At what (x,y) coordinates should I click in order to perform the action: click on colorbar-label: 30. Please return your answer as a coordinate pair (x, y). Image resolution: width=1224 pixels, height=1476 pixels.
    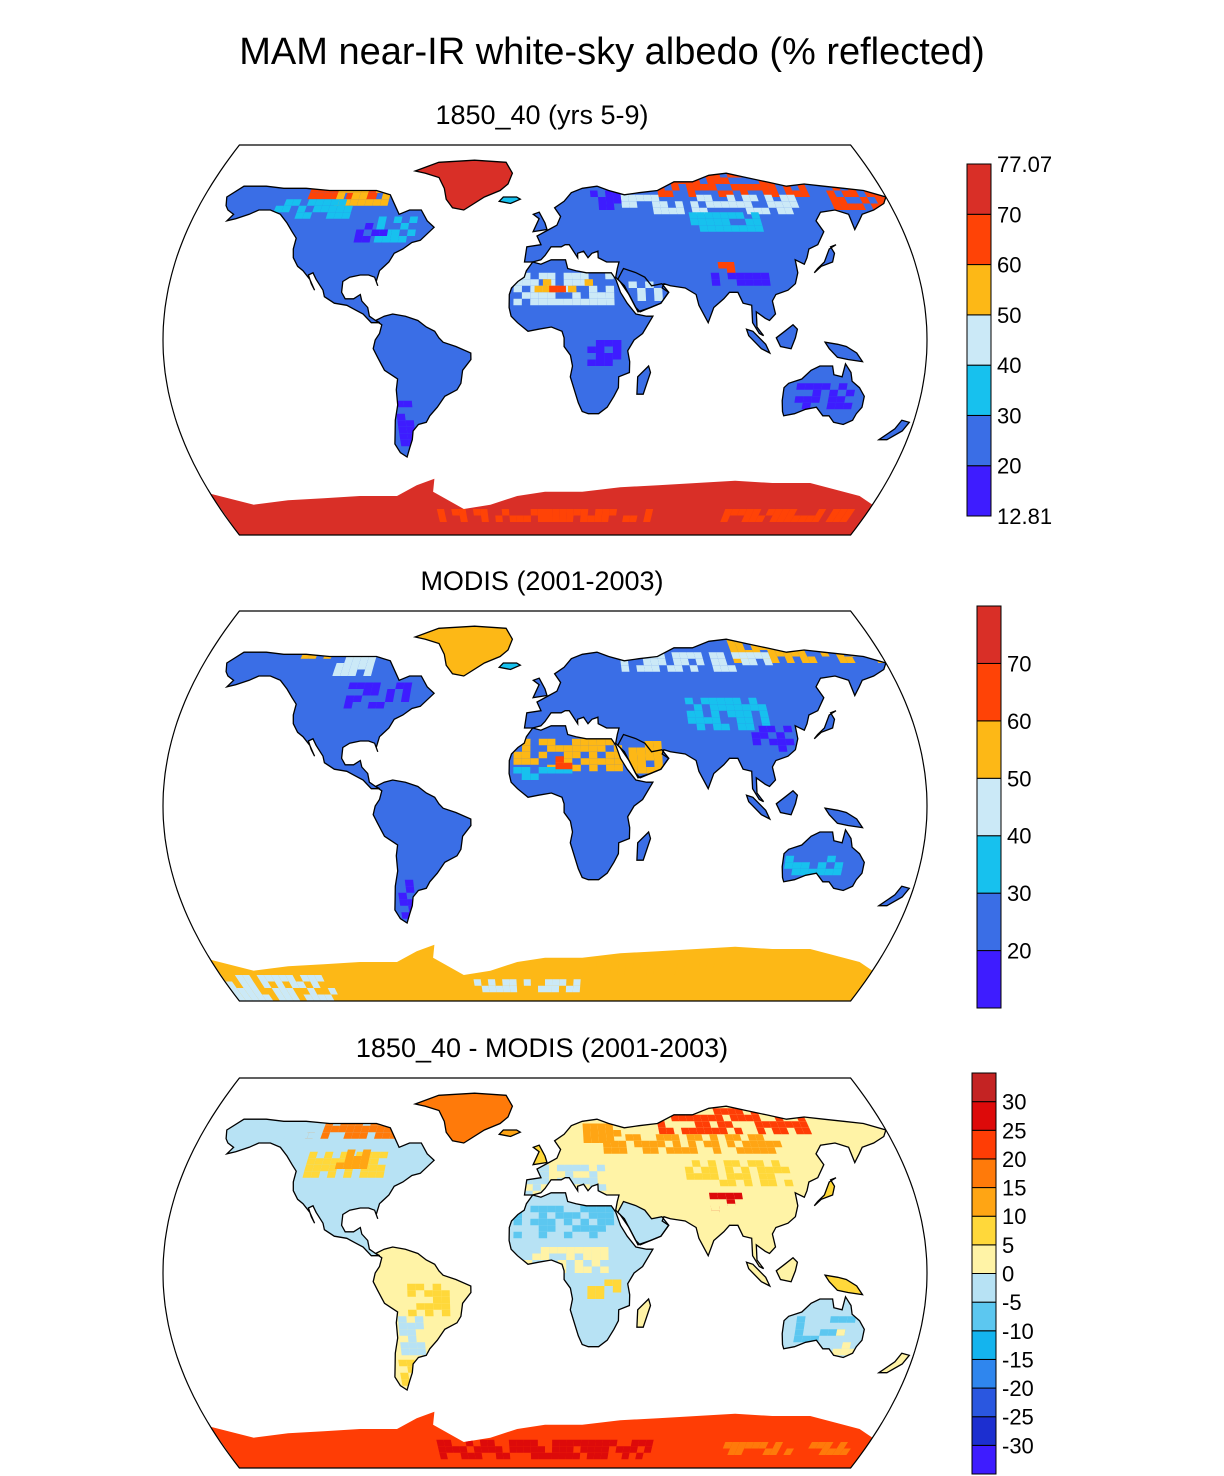
    Looking at the image, I should click on (1019, 893).